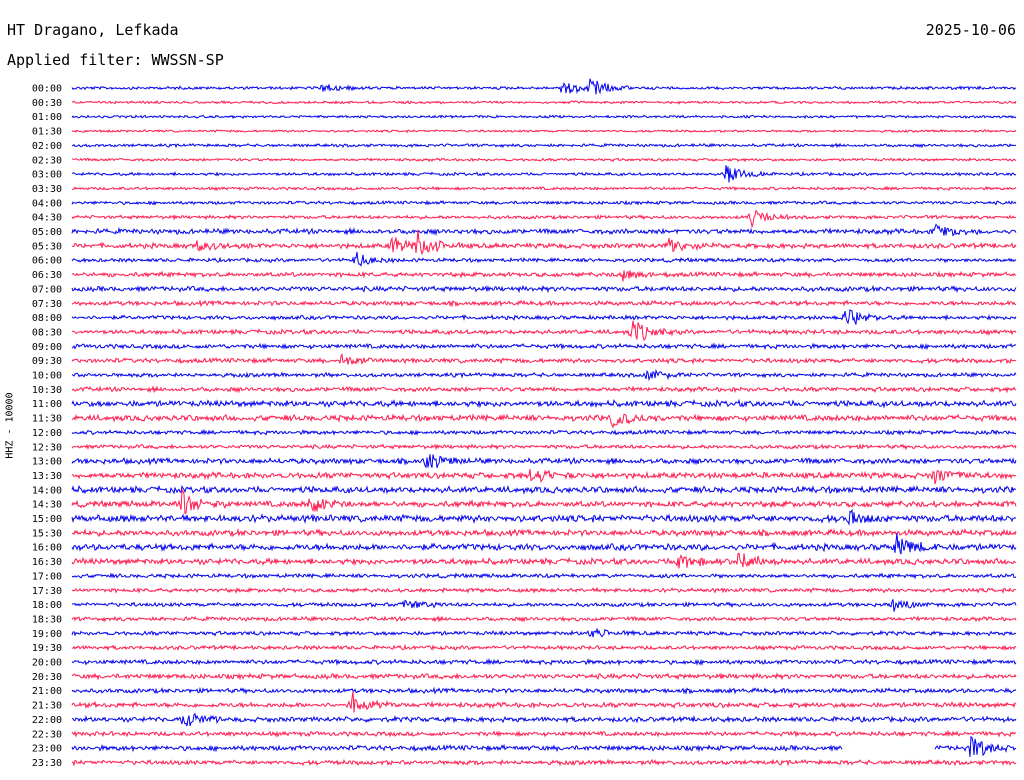 The height and width of the screenshot is (780, 1024). What do you see at coordinates (47, 304) in the screenshot?
I see `row-tick-0730: 07:30` at bounding box center [47, 304].